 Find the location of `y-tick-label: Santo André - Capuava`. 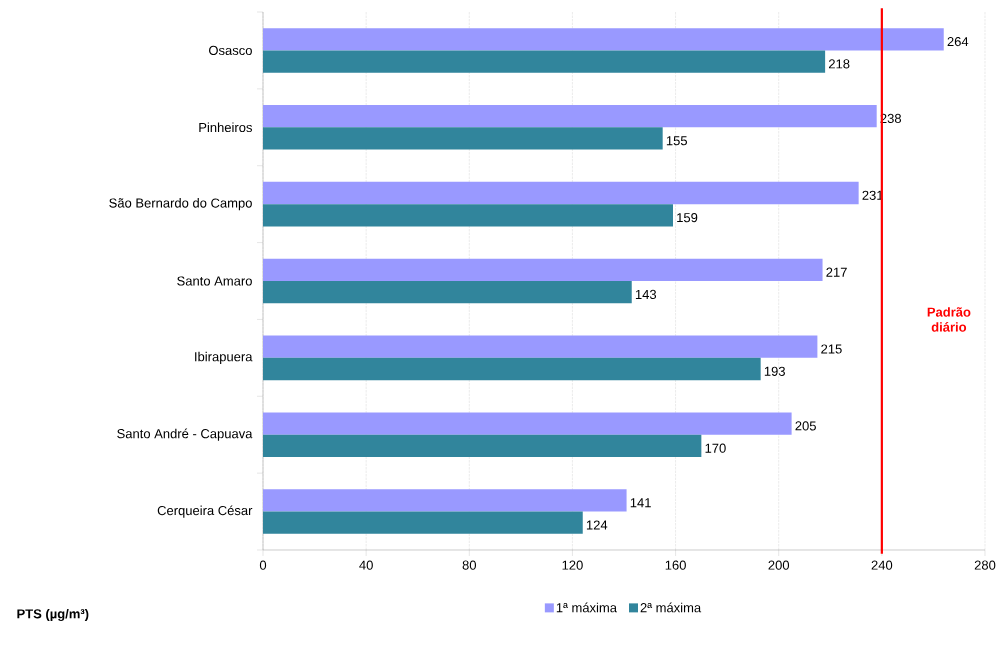

y-tick-label: Santo André - Capuava is located at coordinates (185, 434).